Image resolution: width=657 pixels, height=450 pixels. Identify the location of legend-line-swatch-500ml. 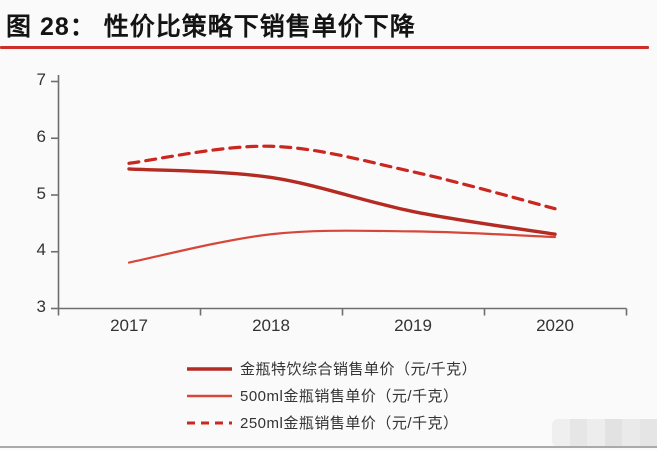
(209, 395).